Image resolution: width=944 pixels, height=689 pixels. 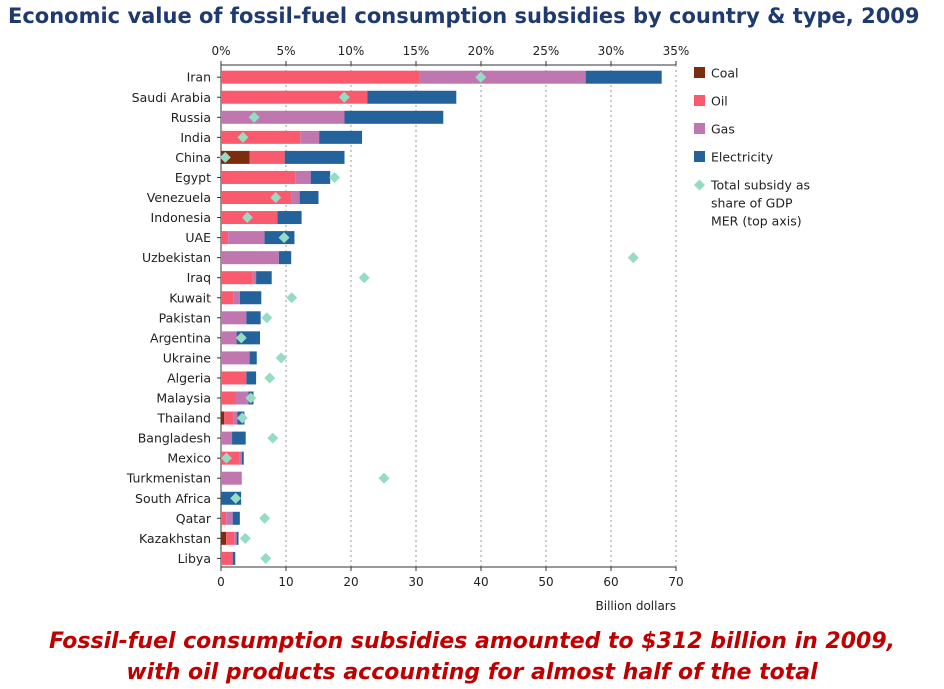 What do you see at coordinates (189, 377) in the screenshot?
I see `category-label: Algeria` at bounding box center [189, 377].